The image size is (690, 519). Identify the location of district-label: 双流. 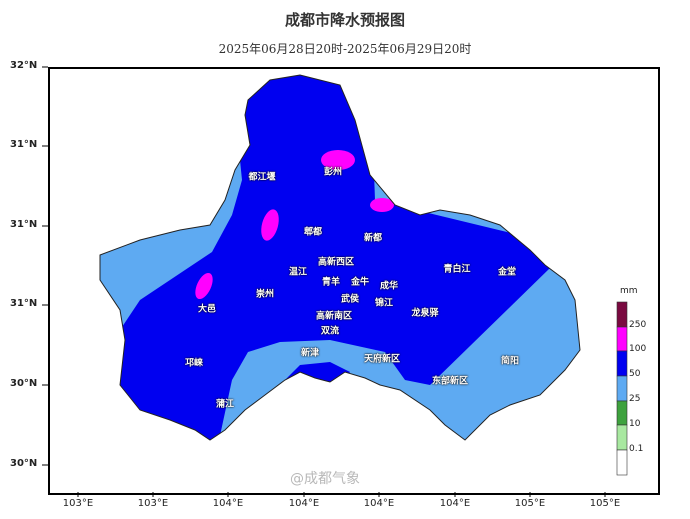
(330, 331).